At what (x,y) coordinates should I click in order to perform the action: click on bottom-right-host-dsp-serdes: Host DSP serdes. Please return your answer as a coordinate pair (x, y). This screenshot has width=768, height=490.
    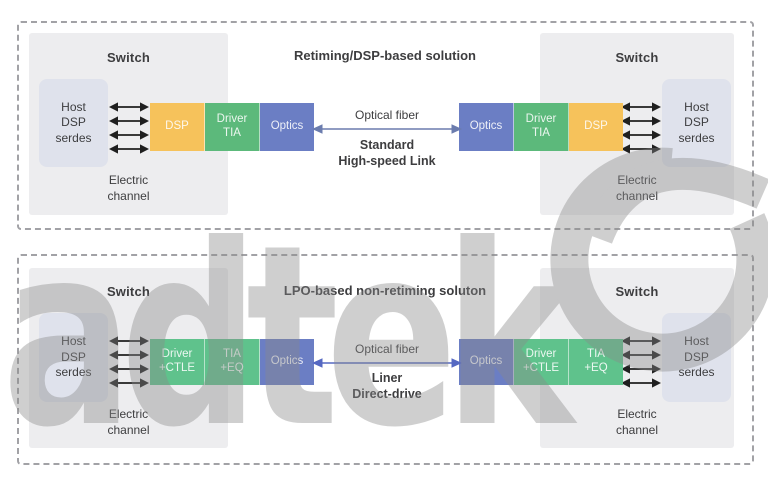
    Looking at the image, I should click on (696, 357).